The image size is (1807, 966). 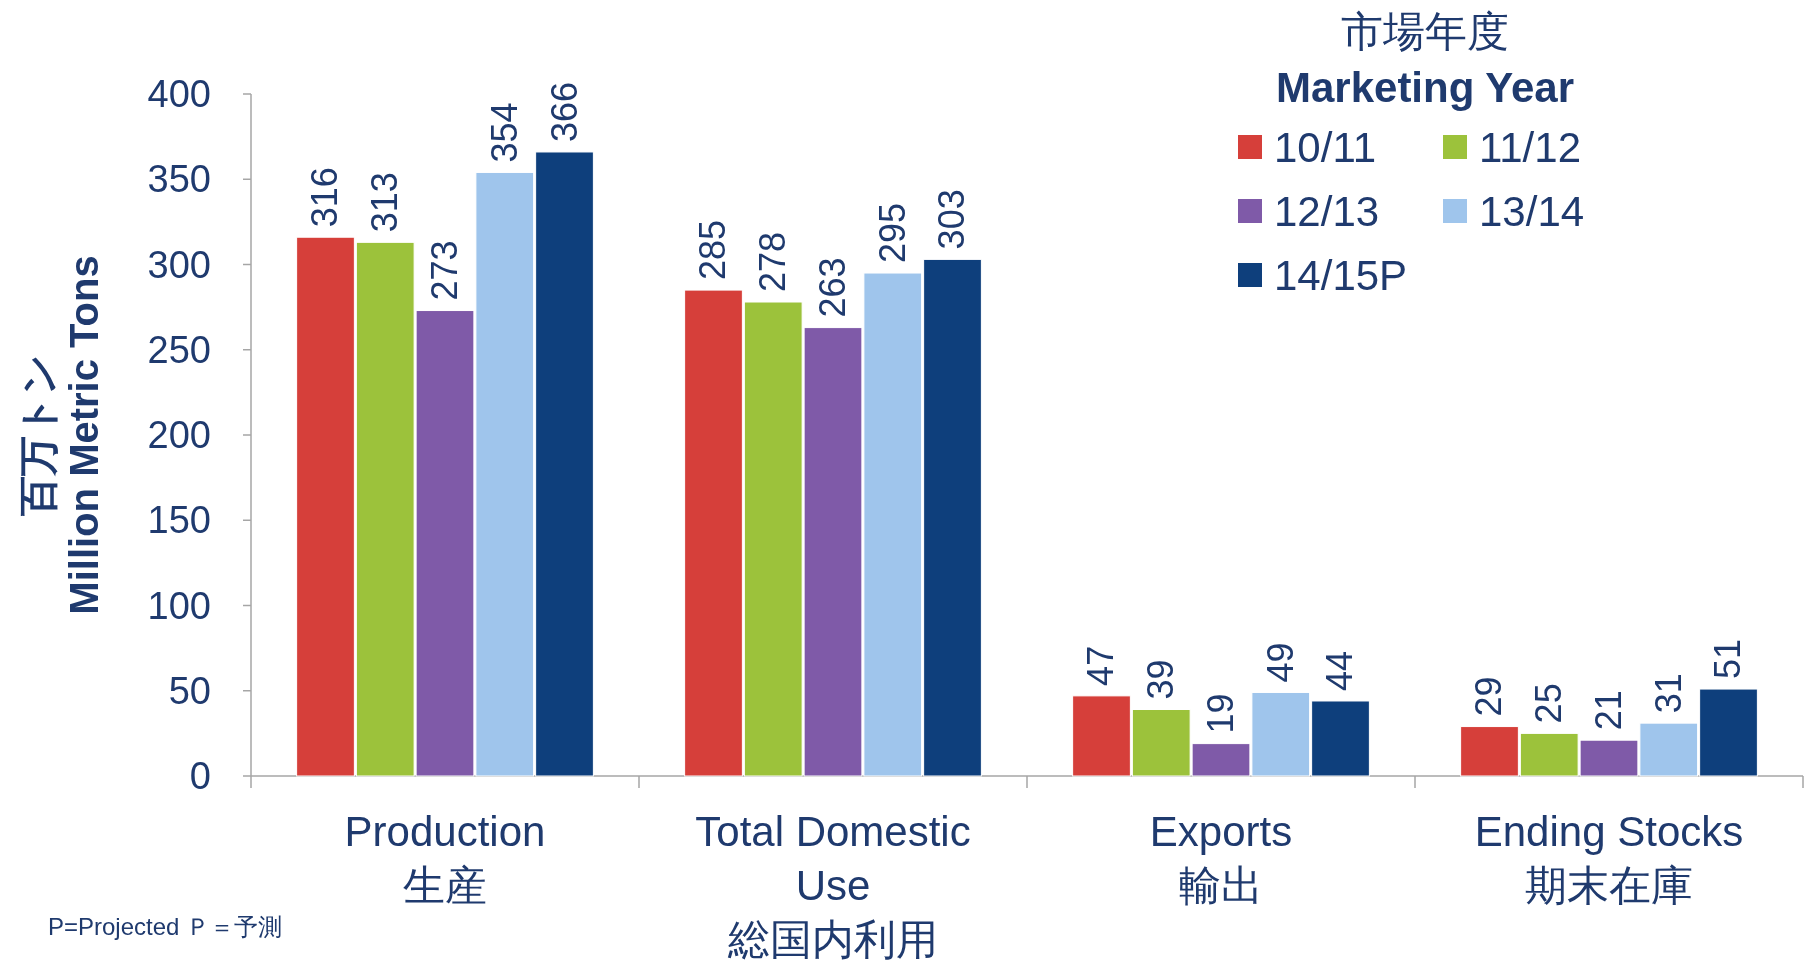 I want to click on legend-label: 12/13, so click(x=1327, y=211).